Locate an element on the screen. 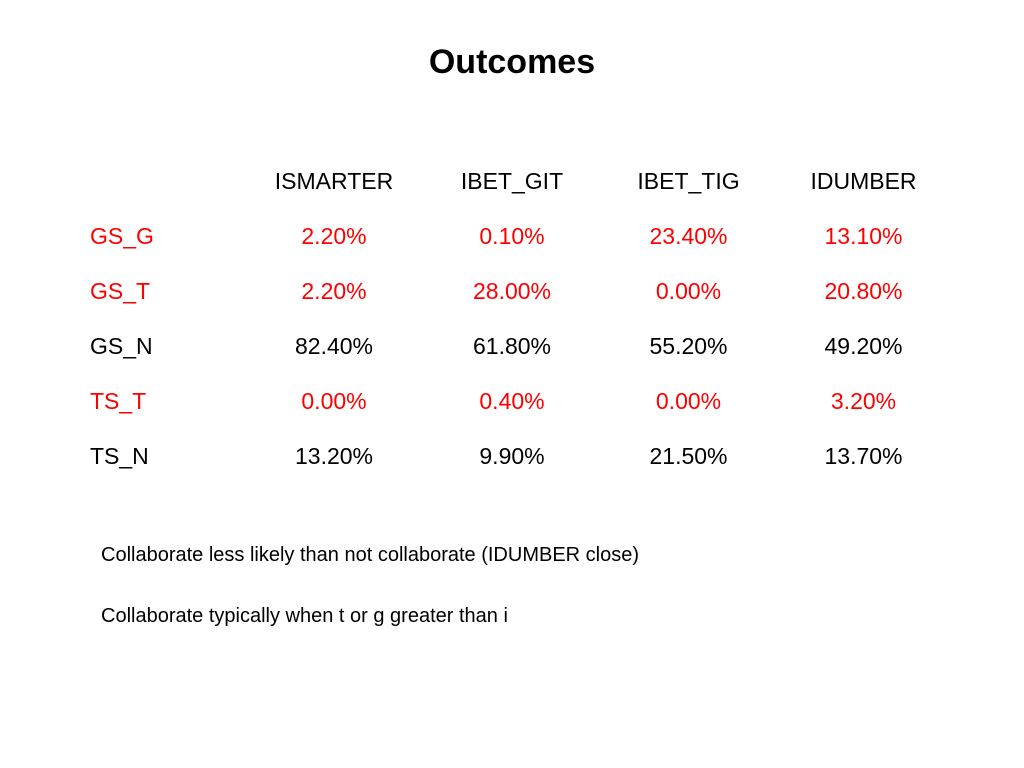 This screenshot has width=1024, height=768. table-cell: 0.40% is located at coordinates (512, 401).